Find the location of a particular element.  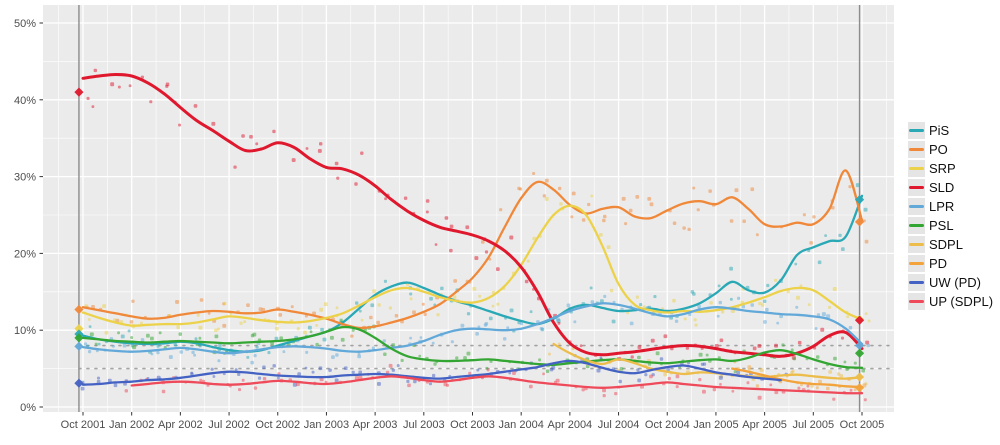

legend-label: SRP is located at coordinates (942, 168).